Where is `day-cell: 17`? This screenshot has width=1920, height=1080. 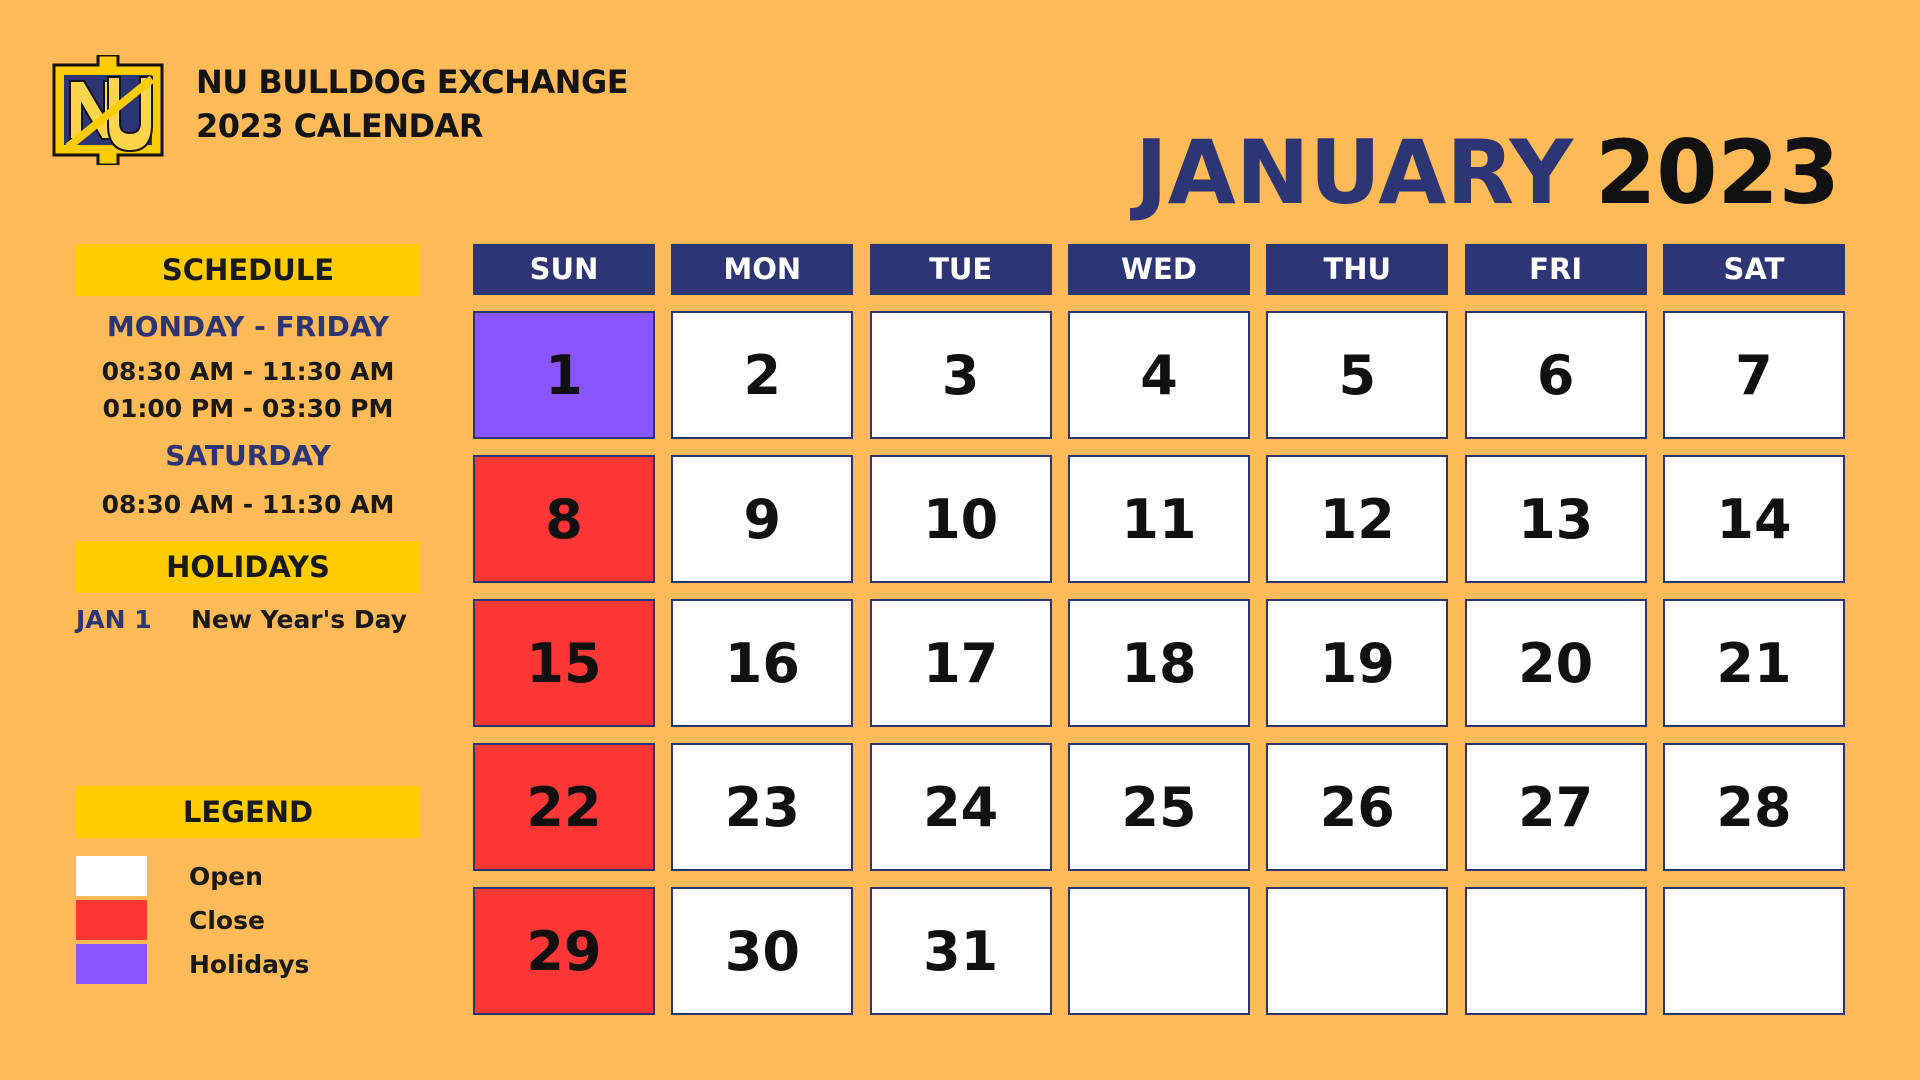
day-cell: 17 is located at coordinates (960, 663).